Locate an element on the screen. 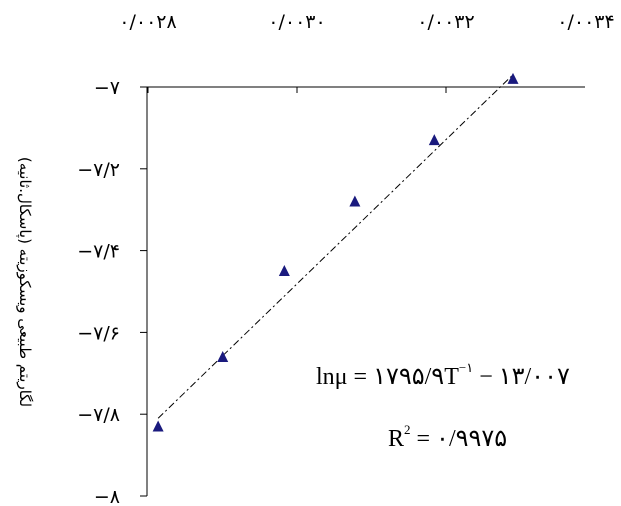 This screenshot has width=621, height=506. y-tick-label: −۷/۲ is located at coordinates (98, 170).